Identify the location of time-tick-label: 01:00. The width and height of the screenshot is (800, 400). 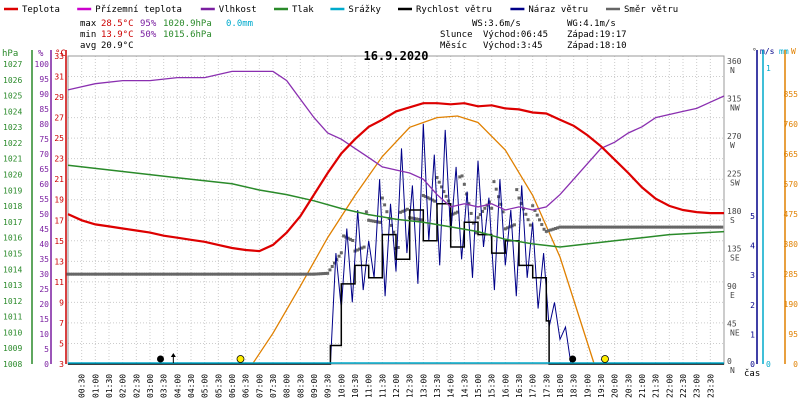
(95, 386).